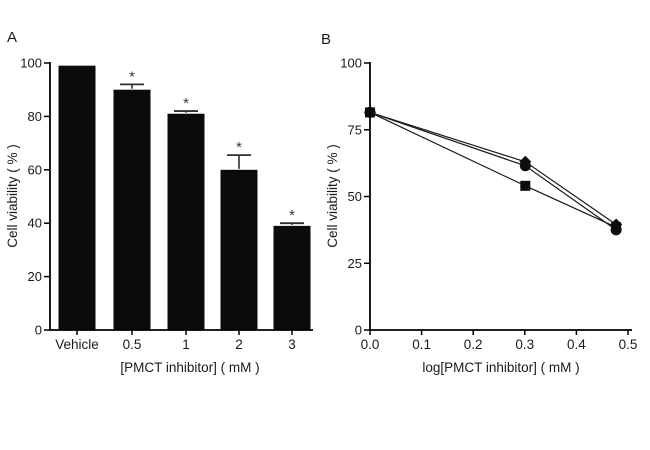 The image size is (650, 450). I want to click on y-tick-label: 50, so click(355, 196).